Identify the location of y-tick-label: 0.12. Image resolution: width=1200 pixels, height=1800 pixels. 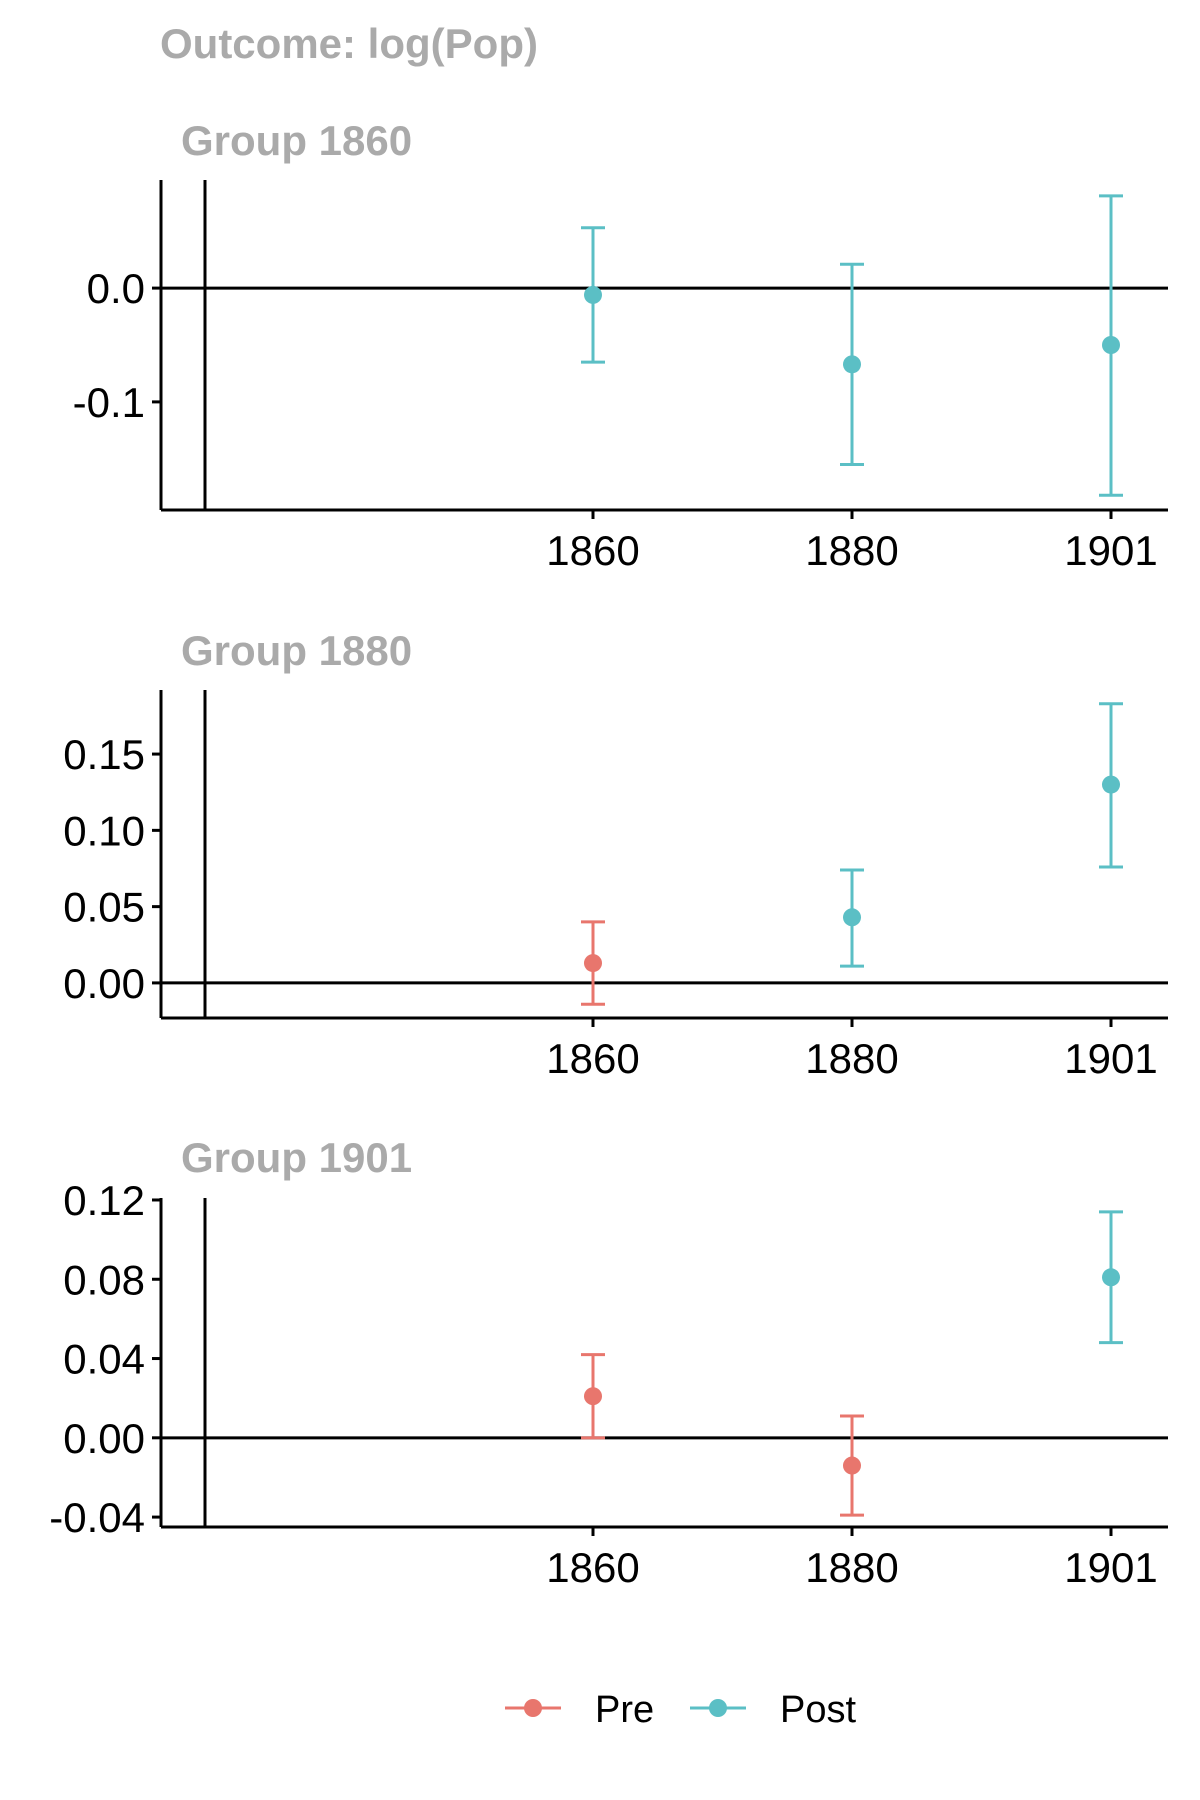
(104, 1200).